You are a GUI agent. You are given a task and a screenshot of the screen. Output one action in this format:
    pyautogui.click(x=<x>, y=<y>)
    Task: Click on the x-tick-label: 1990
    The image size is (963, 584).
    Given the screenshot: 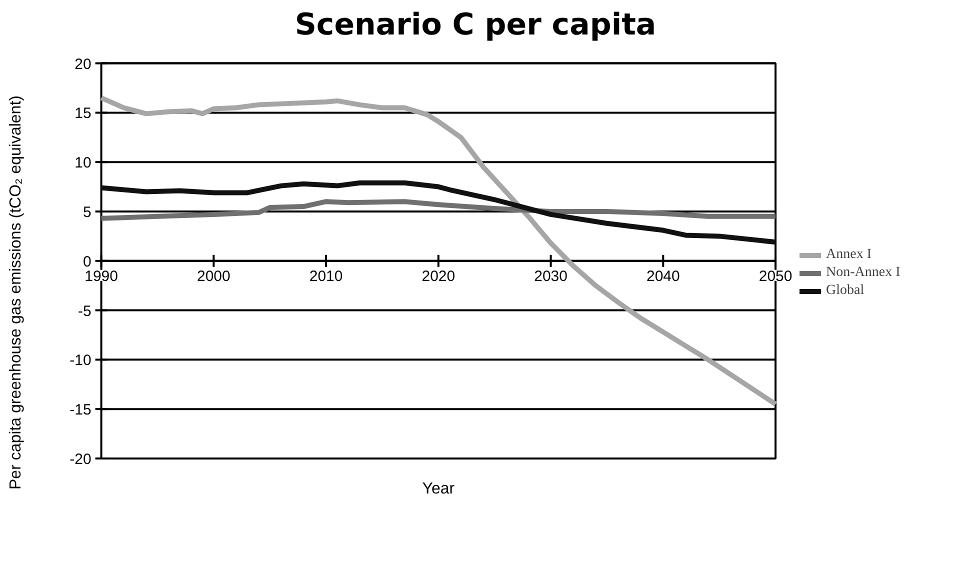 What is the action you would take?
    pyautogui.click(x=101, y=276)
    